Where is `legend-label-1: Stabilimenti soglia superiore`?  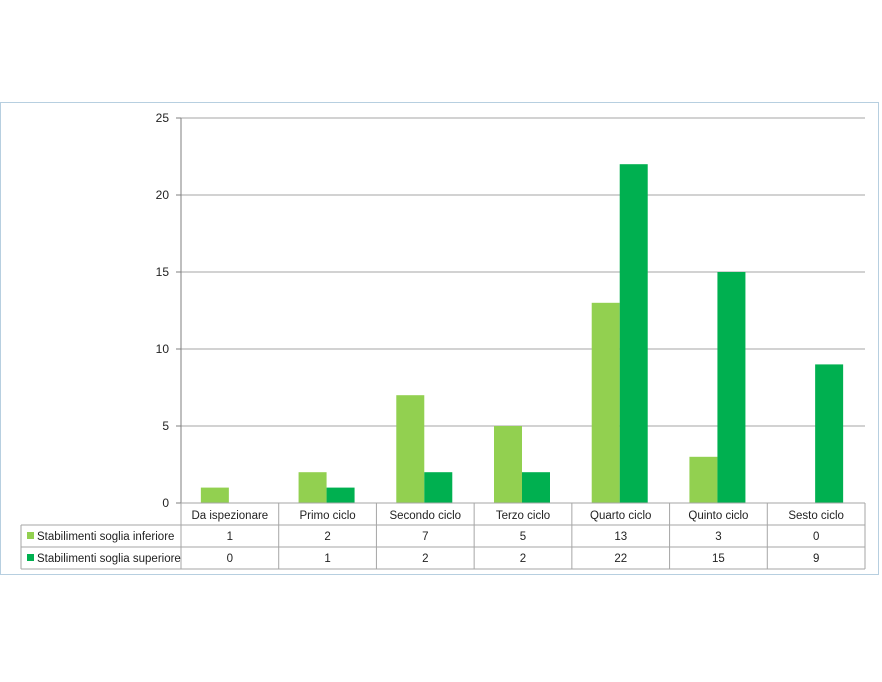
legend-label-1: Stabilimenti soglia superiore is located at coordinates (109, 559).